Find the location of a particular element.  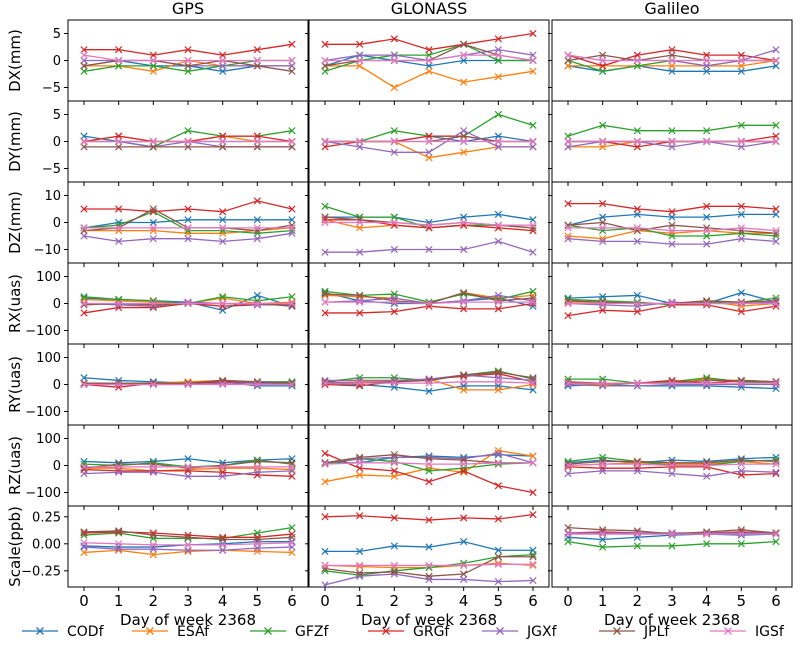

xtick-label: 0 is located at coordinates (568, 601).